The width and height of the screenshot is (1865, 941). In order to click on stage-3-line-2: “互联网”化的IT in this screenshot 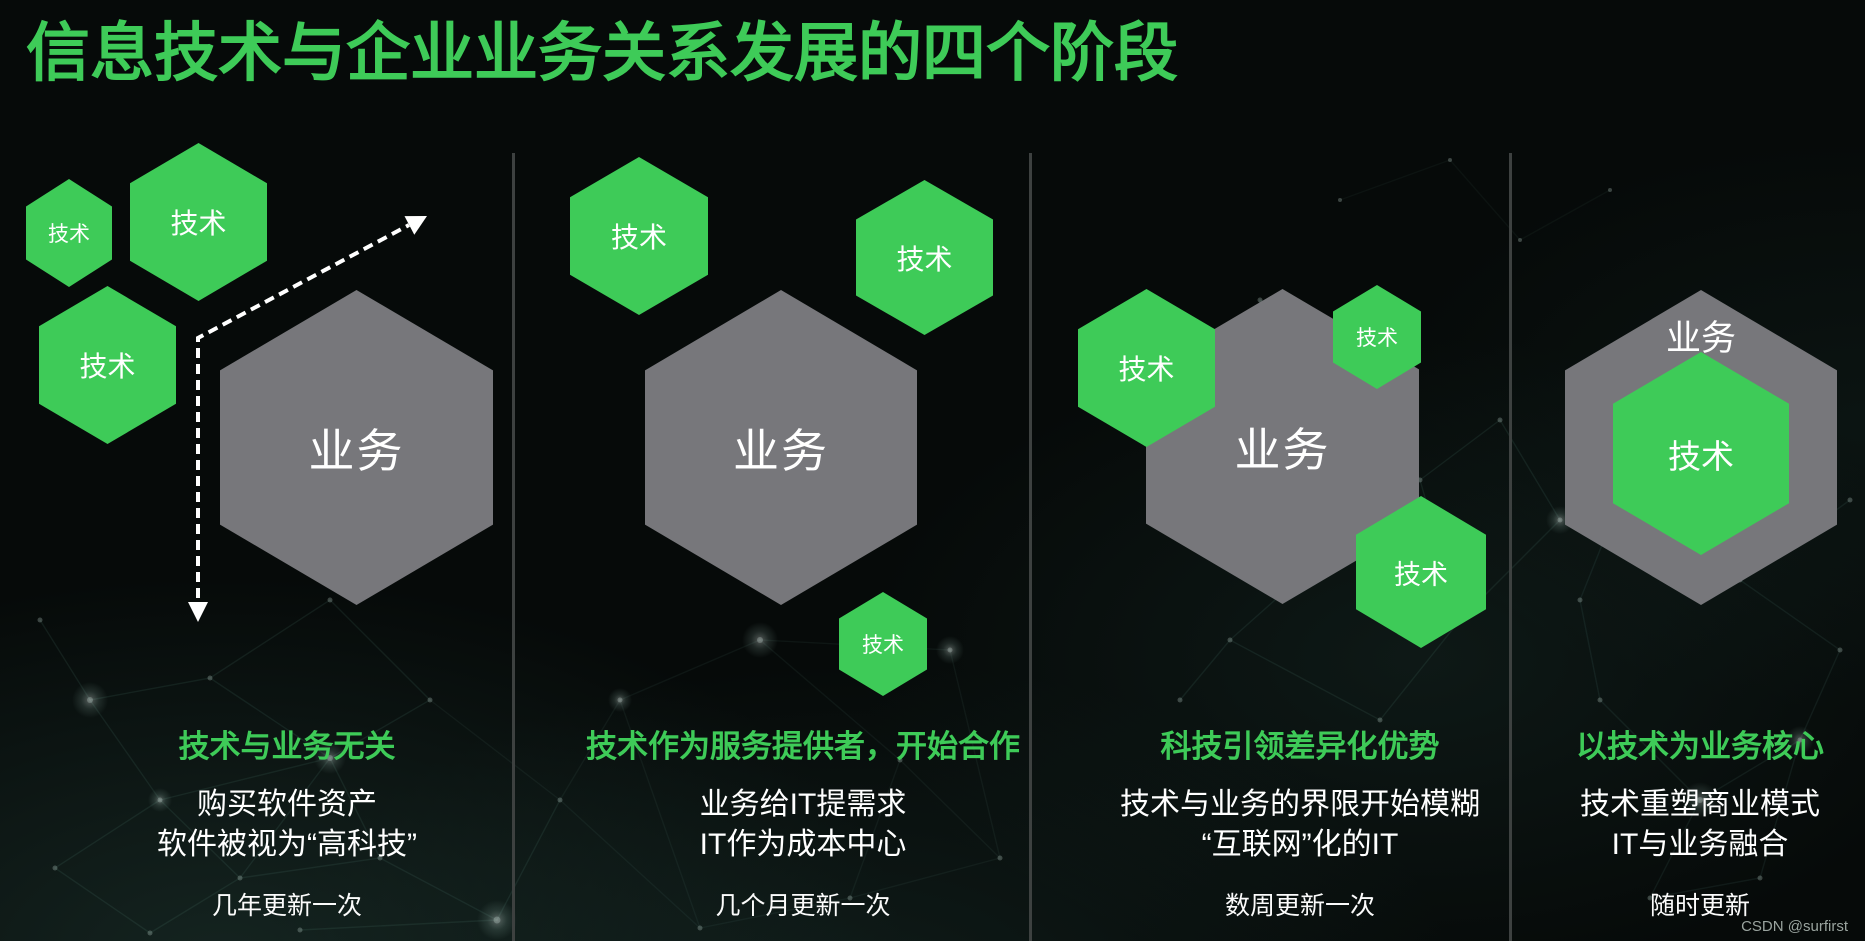, I will do `click(1300, 844)`.